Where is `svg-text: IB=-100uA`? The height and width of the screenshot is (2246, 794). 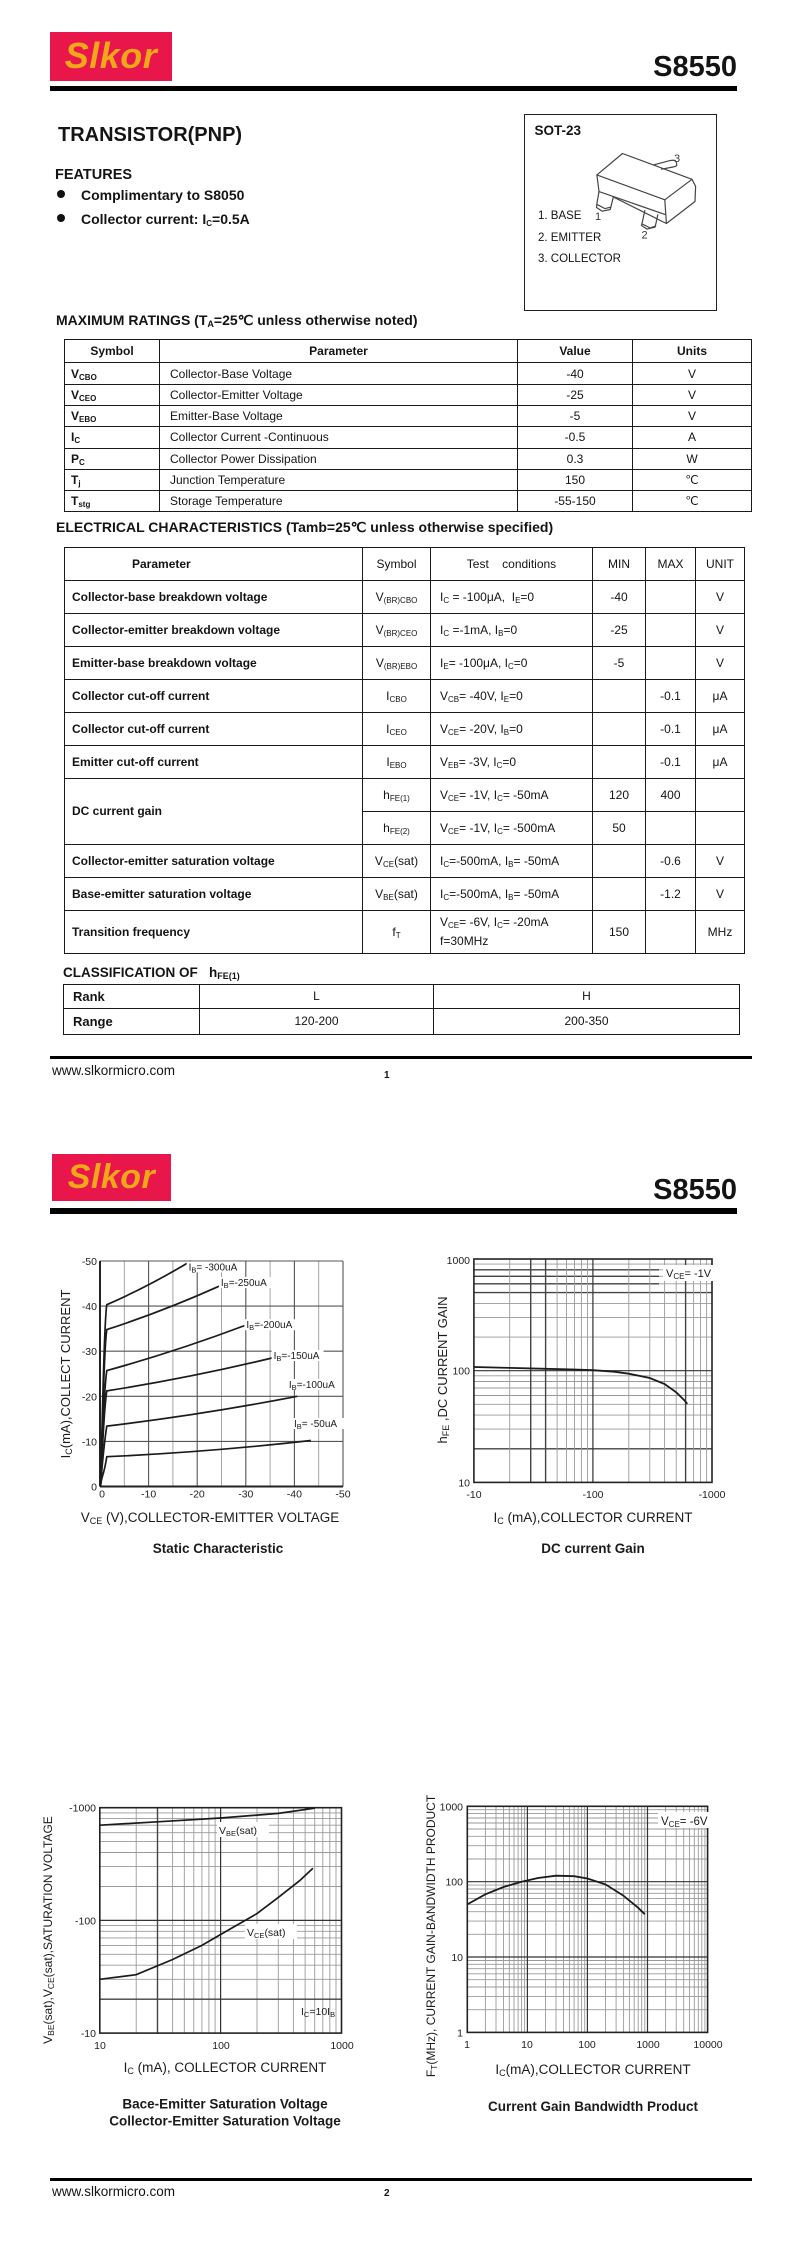
svg-text: IB=-100uA is located at coordinates (312, 1386).